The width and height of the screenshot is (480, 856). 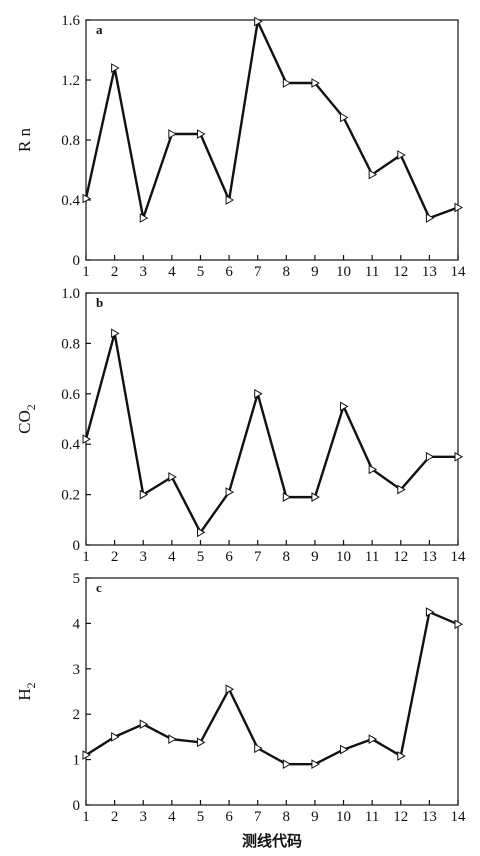 What do you see at coordinates (77, 715) in the screenshot?
I see `y-tick-label: 2` at bounding box center [77, 715].